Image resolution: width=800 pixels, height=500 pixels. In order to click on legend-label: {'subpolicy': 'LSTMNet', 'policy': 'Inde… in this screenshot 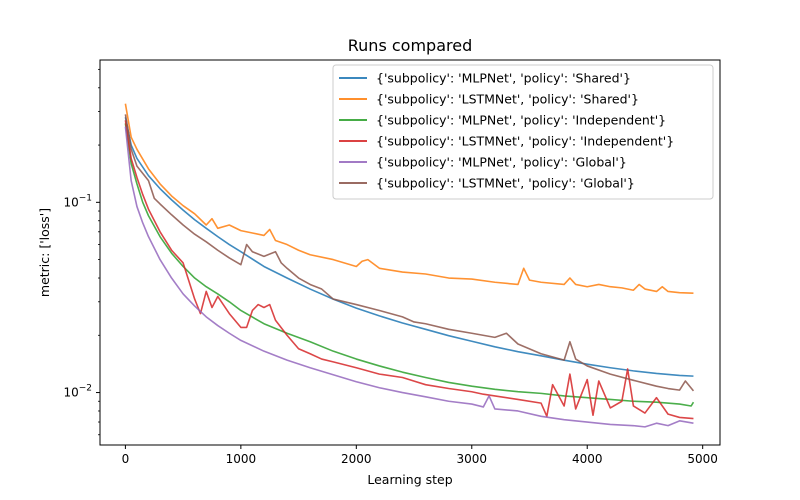, I will do `click(525, 141)`.